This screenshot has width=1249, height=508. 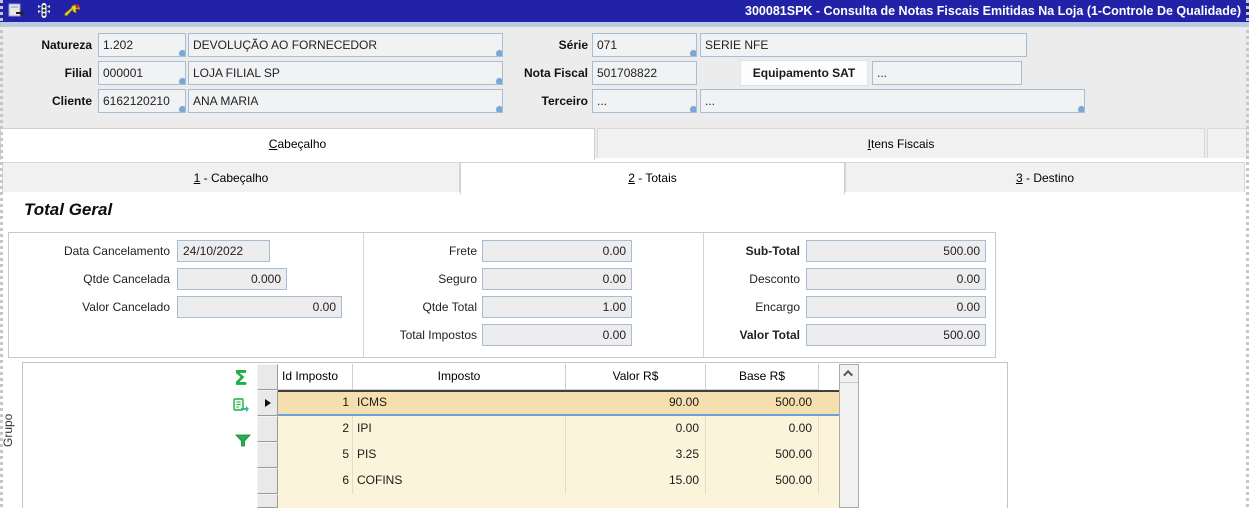 I want to click on data-cancelamento-label: Data Cancelamento, so click(x=116, y=251).